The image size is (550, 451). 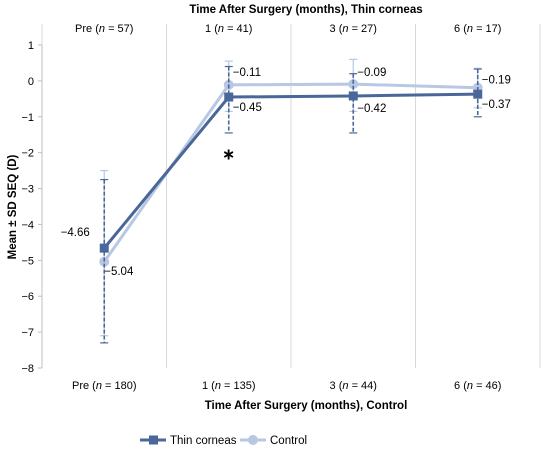 What do you see at coordinates (27, 261) in the screenshot?
I see `y-tick-label: −5` at bounding box center [27, 261].